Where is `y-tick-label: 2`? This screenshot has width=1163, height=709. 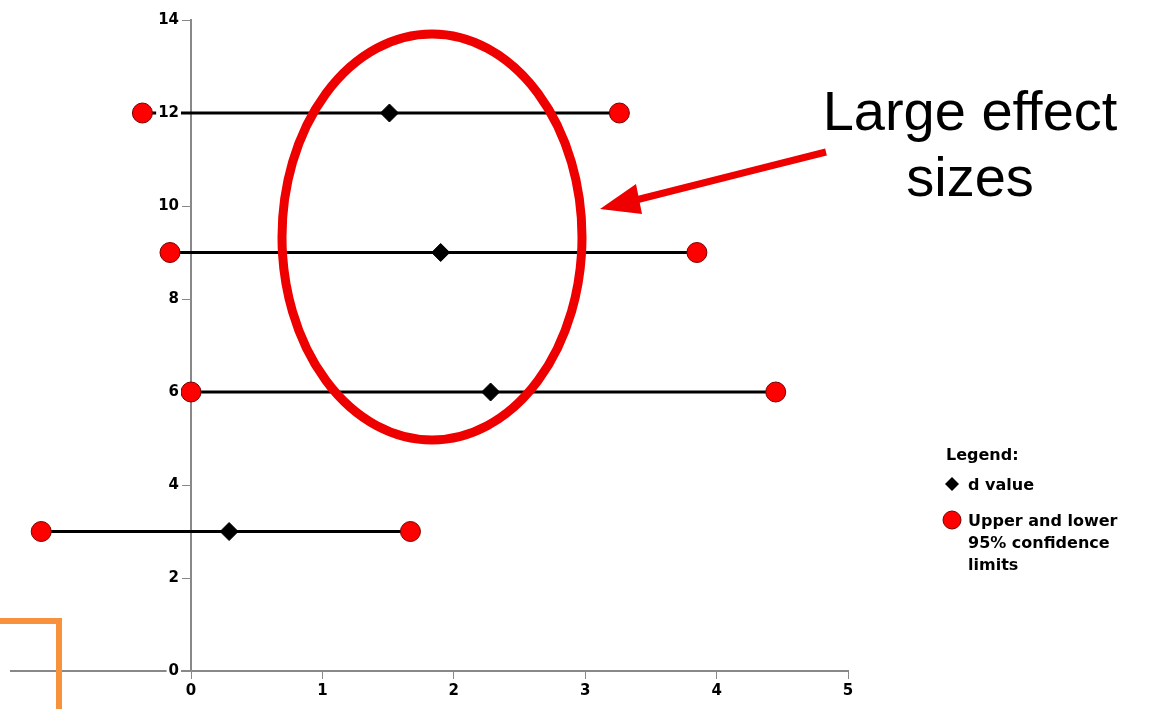
y-tick-label: 2 is located at coordinates (174, 576).